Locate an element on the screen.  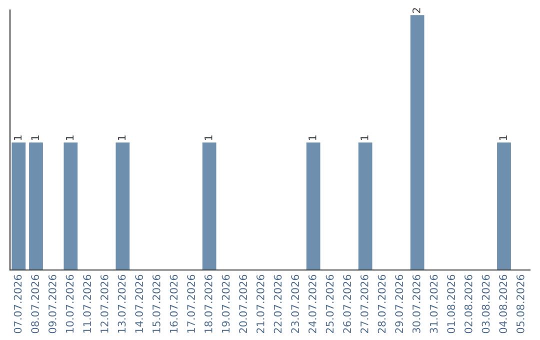
x-tick-label: 01.08.2026 is located at coordinates (451, 304).